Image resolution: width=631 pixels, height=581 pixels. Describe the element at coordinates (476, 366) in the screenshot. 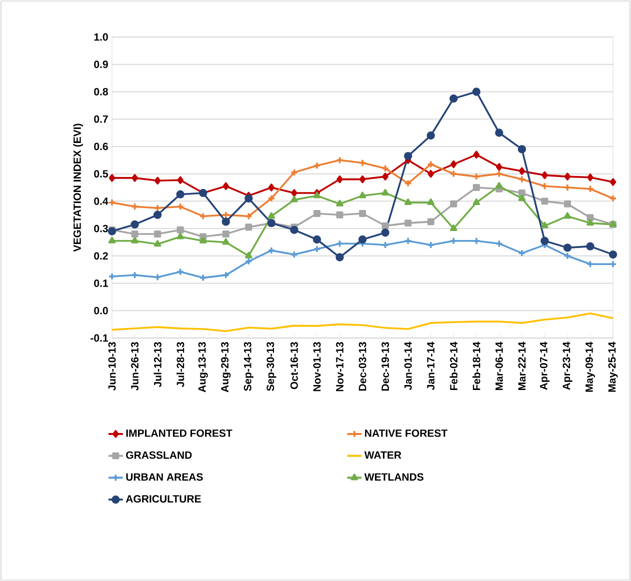

I see `x-tick-label: Feb-18-14` at that location.